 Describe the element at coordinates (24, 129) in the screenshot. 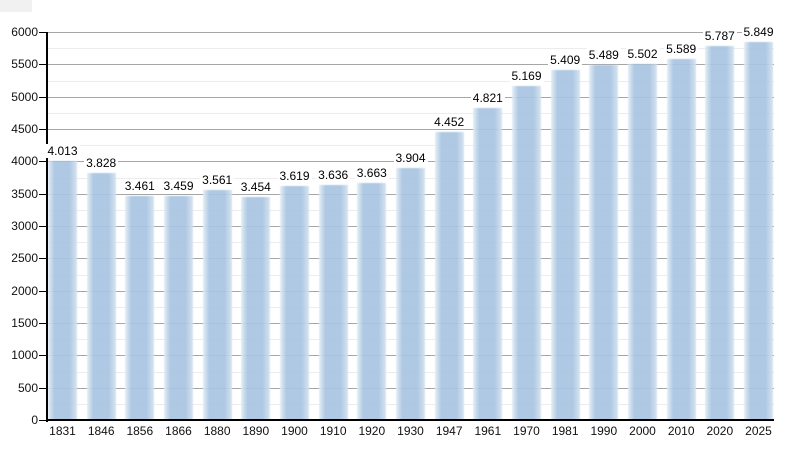

I see `y-axis-label: 4500` at that location.